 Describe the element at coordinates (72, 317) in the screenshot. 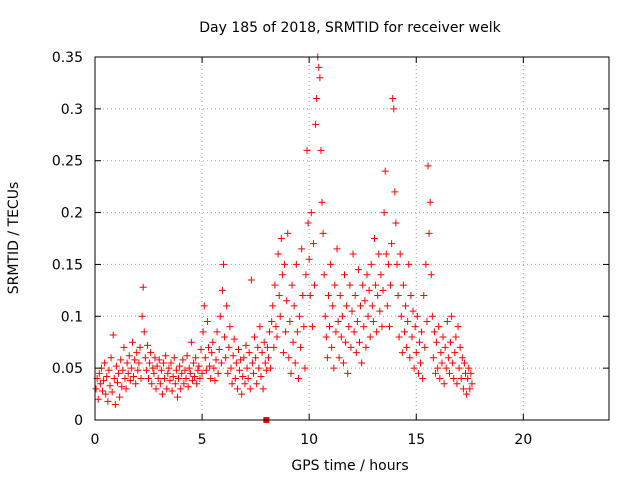

I see `y-tick-label: 0.1` at that location.